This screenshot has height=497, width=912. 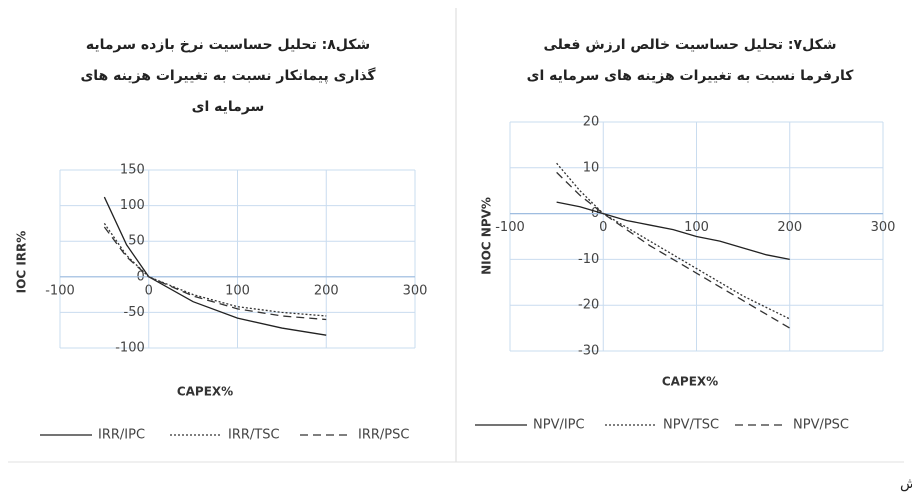 What do you see at coordinates (487, 236) in the screenshot?
I see `y-axis-title: NIOC NPV%` at bounding box center [487, 236].